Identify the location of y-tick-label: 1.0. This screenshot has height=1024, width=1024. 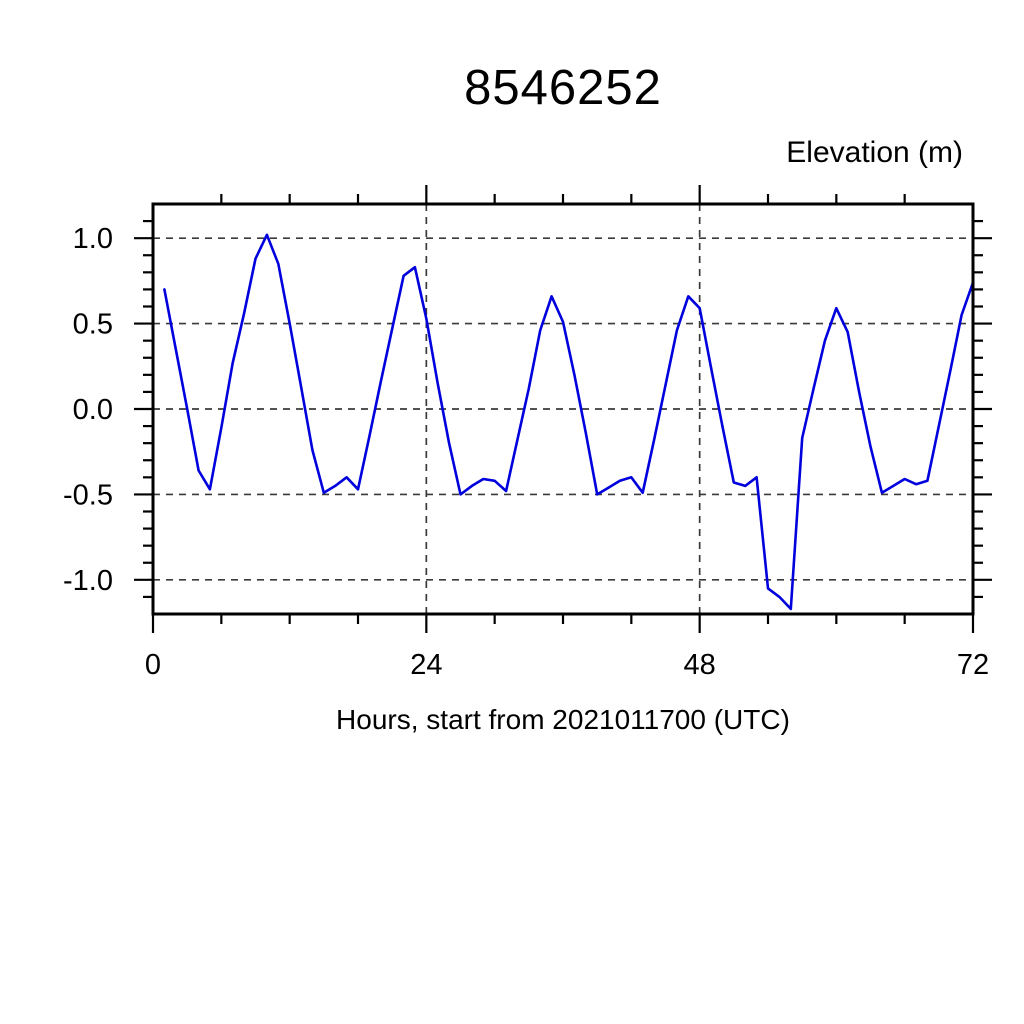
(93, 239).